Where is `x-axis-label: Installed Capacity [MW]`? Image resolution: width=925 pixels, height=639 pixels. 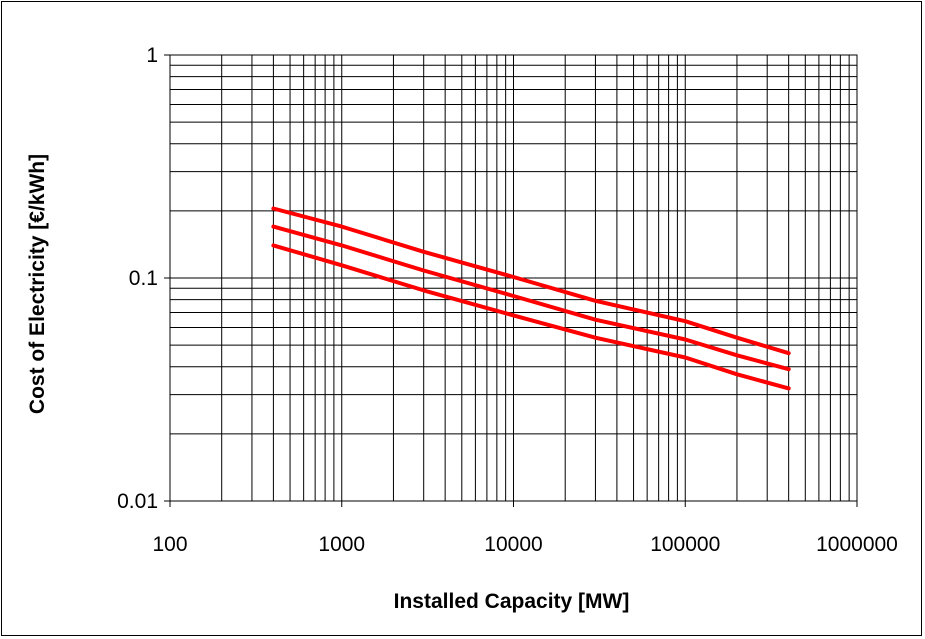 x-axis-label: Installed Capacity [MW] is located at coordinates (512, 601).